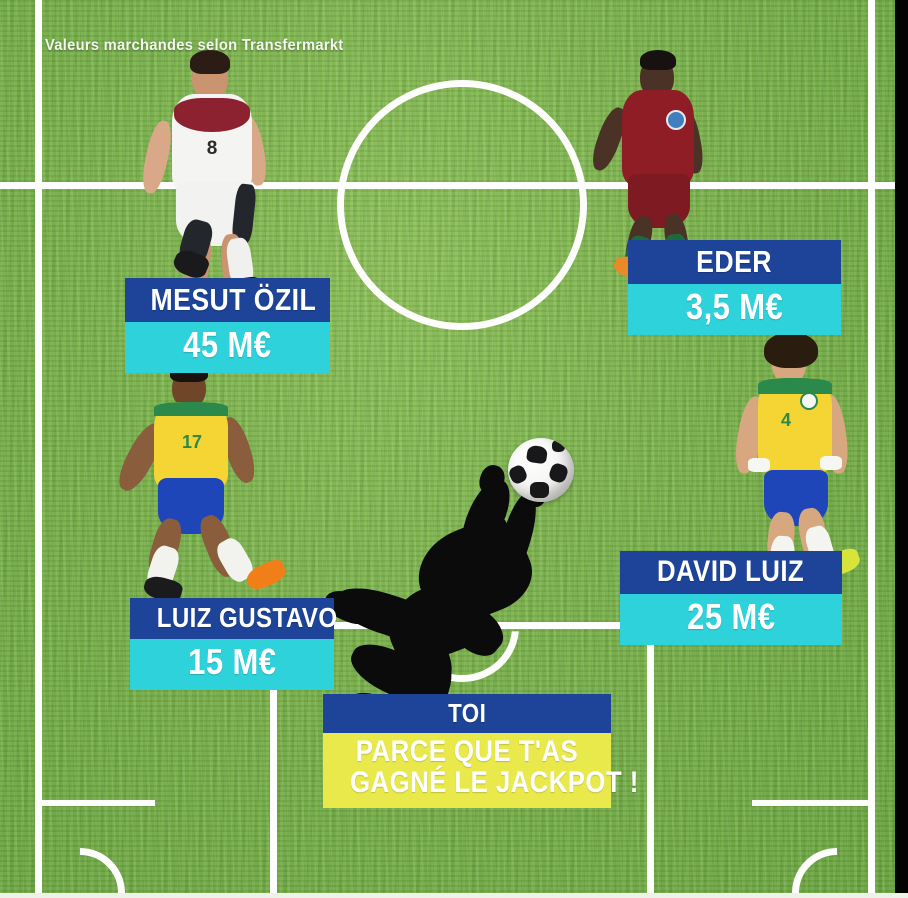 The height and width of the screenshot is (898, 908). Describe the element at coordinates (212, 148) in the screenshot. I see `ozil-shirt-number: 8` at that location.